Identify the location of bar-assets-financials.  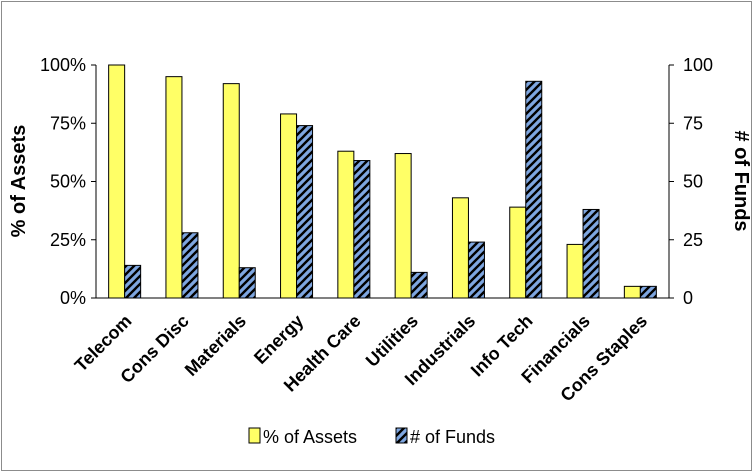
(575, 271).